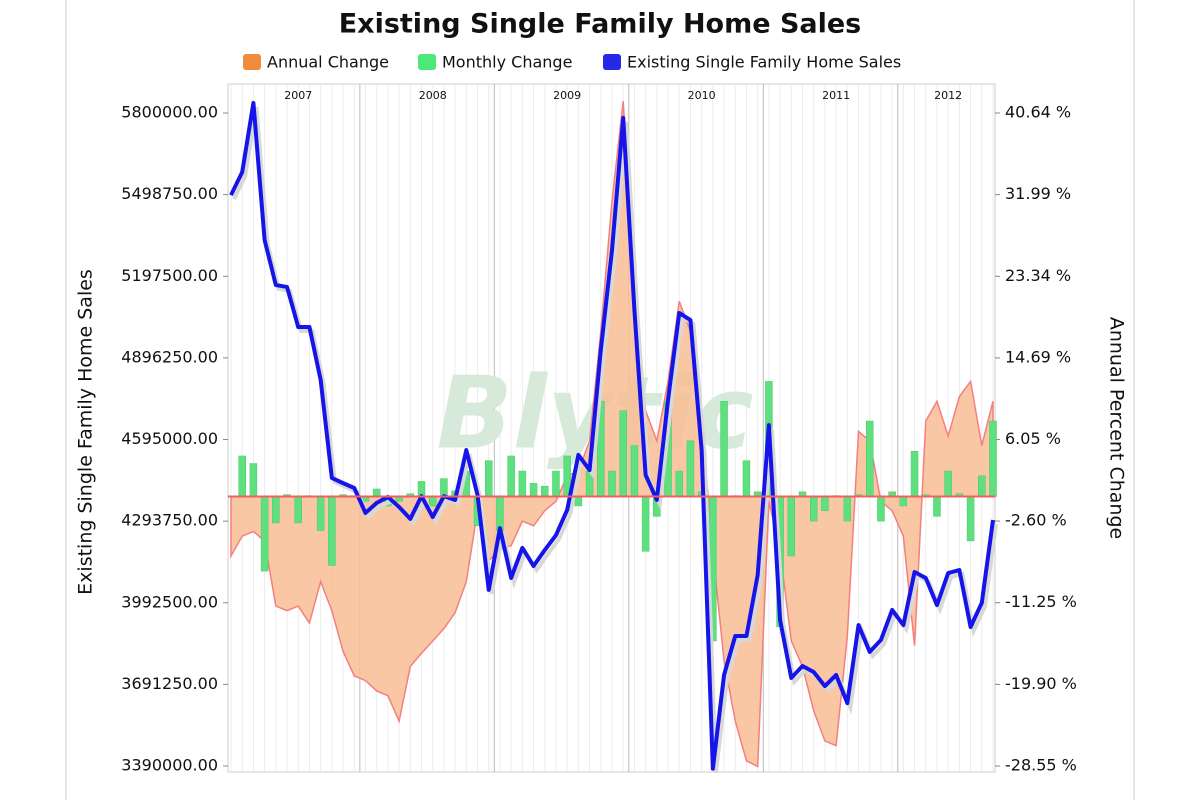  I want to click on y2-tick-label: -19.90 %, so click(1041, 683).